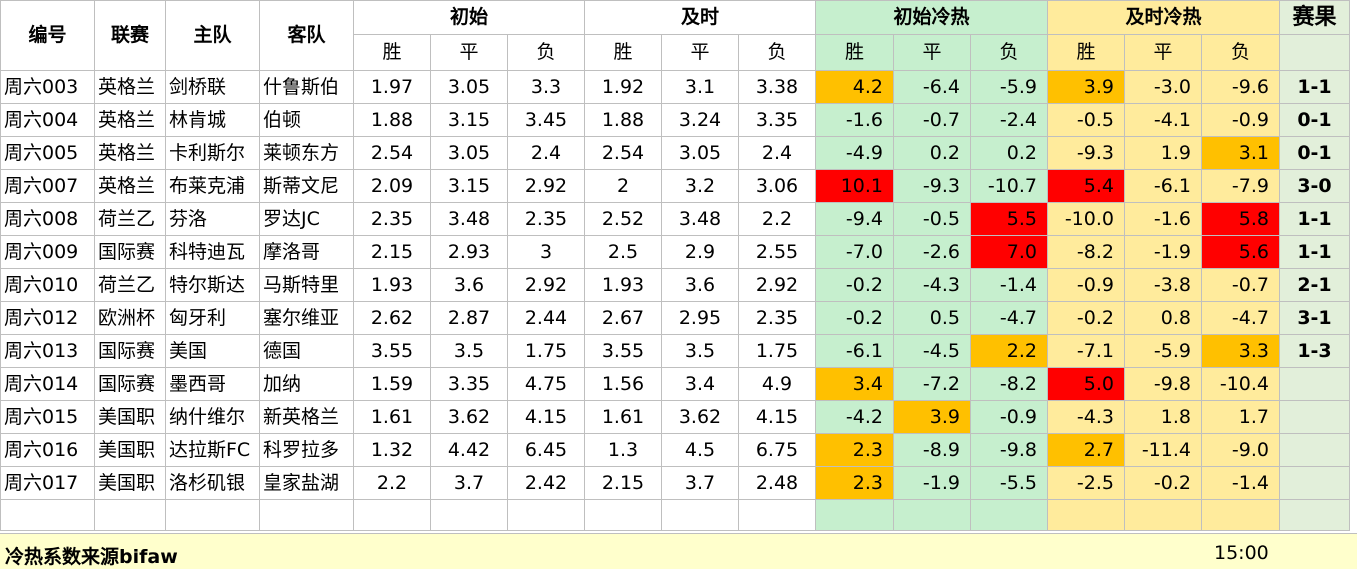  What do you see at coordinates (623, 450) in the screenshot?
I see `cell-live-win: 1.3` at bounding box center [623, 450].